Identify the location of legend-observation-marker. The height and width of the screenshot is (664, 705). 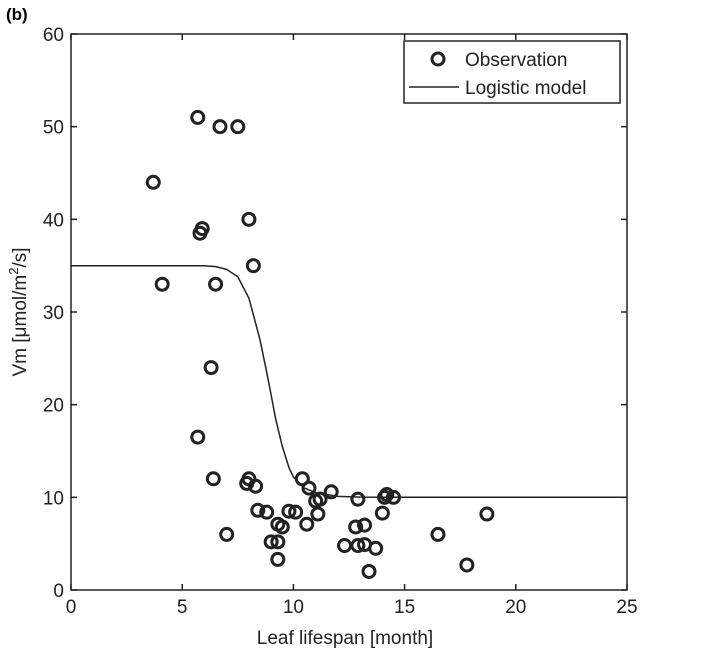
(438, 59).